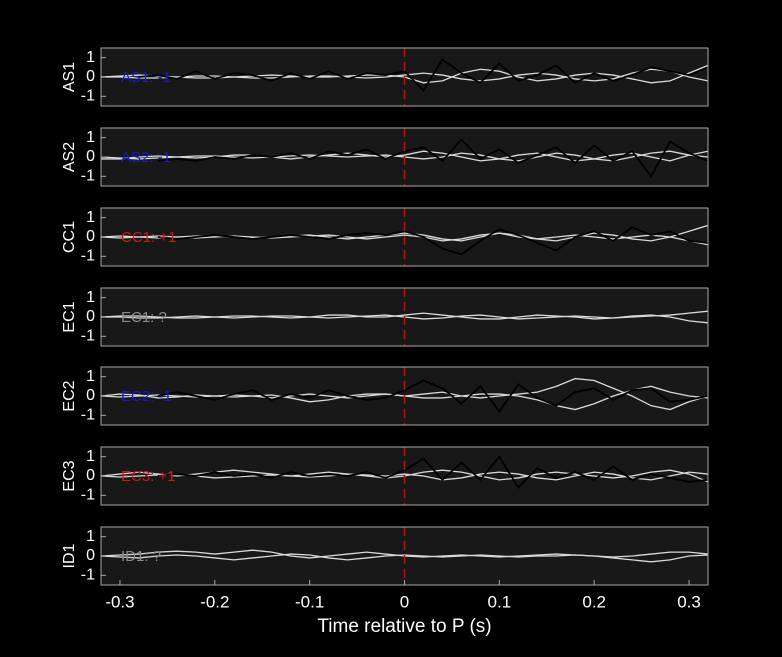 Image resolution: width=782 pixels, height=657 pixels. I want to click on x-tick-label: 0, so click(404, 601).